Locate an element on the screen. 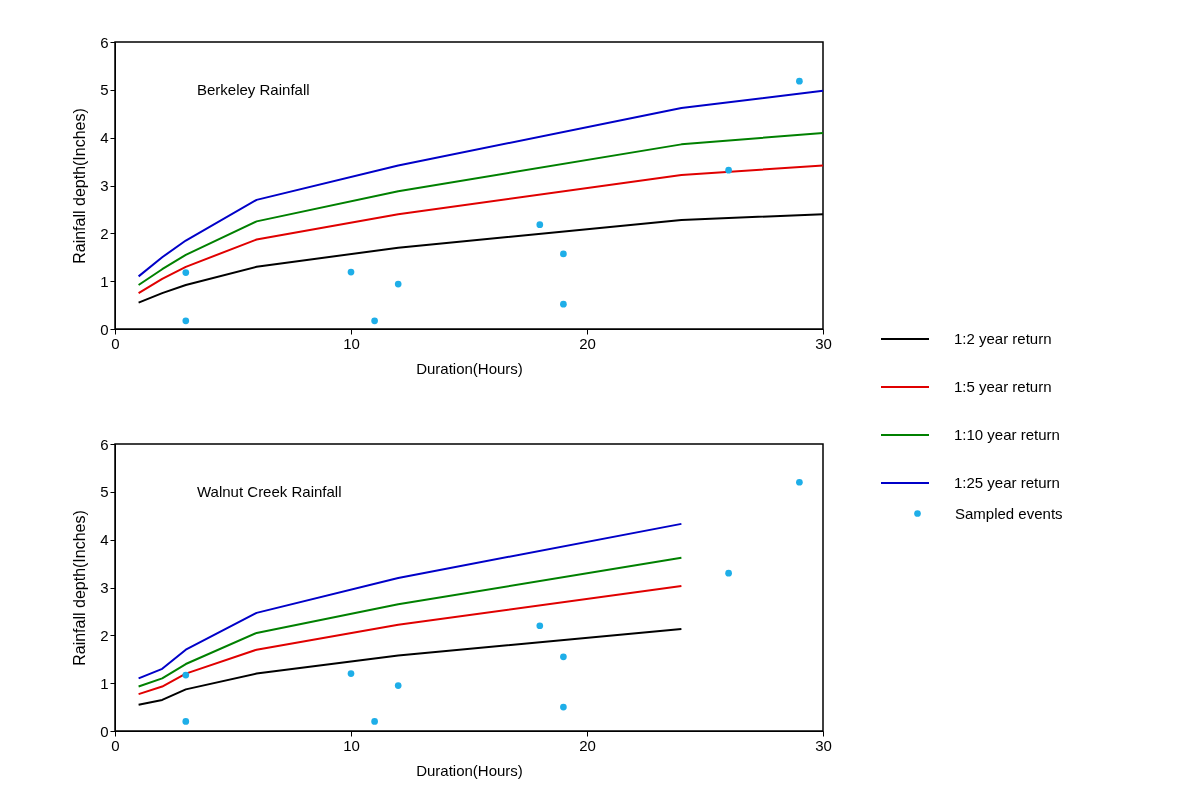 The height and width of the screenshot is (810, 1204). legend-label: Sampled events is located at coordinates (1009, 513).